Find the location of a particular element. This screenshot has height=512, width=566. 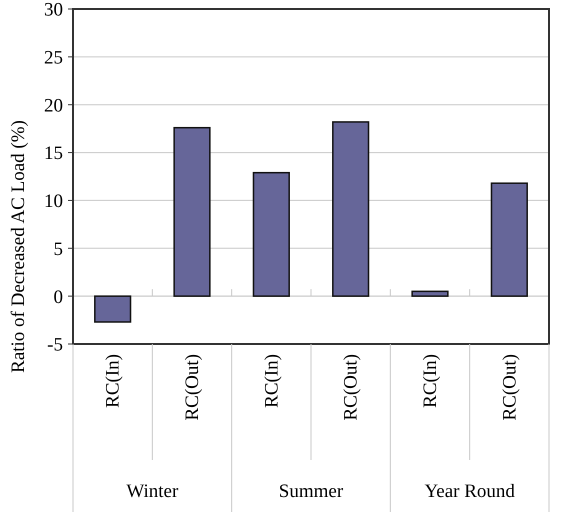

text: Summer is located at coordinates (311, 491).